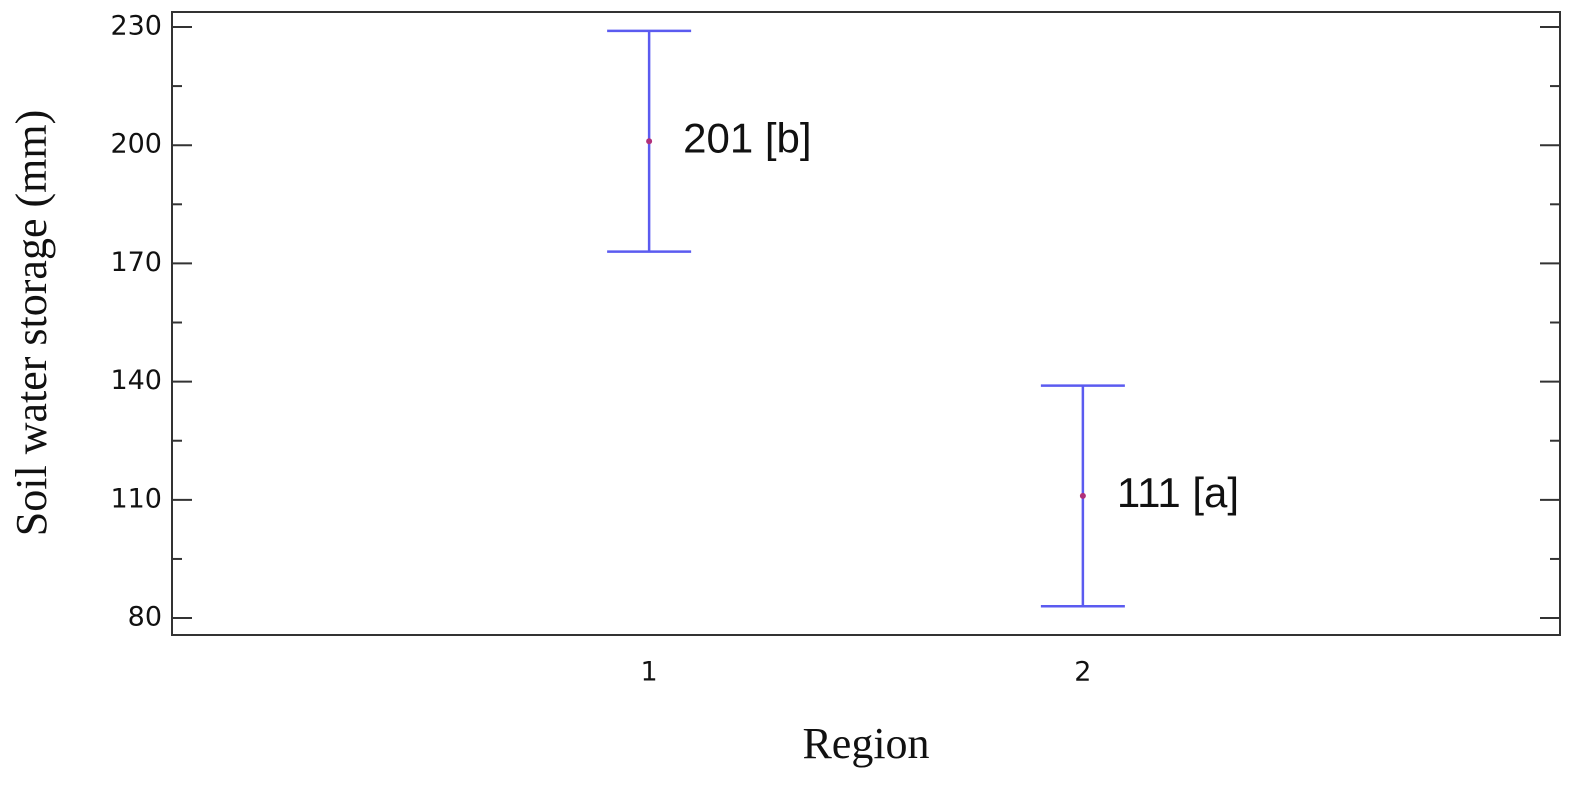 The height and width of the screenshot is (791, 1586). What do you see at coordinates (1082, 672) in the screenshot?
I see `x-tick-label: 2` at bounding box center [1082, 672].